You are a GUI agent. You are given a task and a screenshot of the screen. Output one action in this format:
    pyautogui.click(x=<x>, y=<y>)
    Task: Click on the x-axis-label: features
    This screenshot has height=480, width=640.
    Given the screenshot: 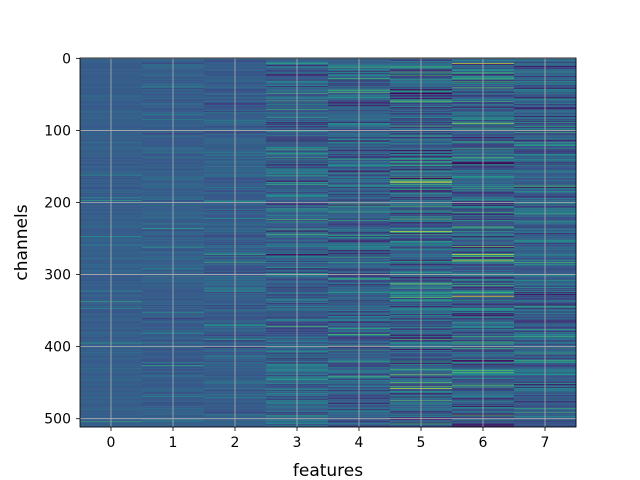 What is the action you would take?
    pyautogui.click(x=328, y=470)
    